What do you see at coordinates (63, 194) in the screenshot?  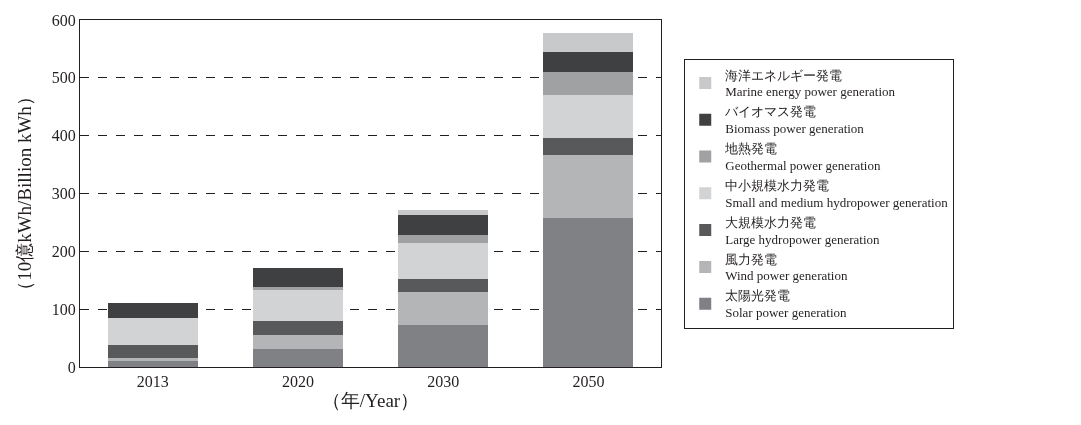 I see `y-tick-label: 300` at bounding box center [63, 194].